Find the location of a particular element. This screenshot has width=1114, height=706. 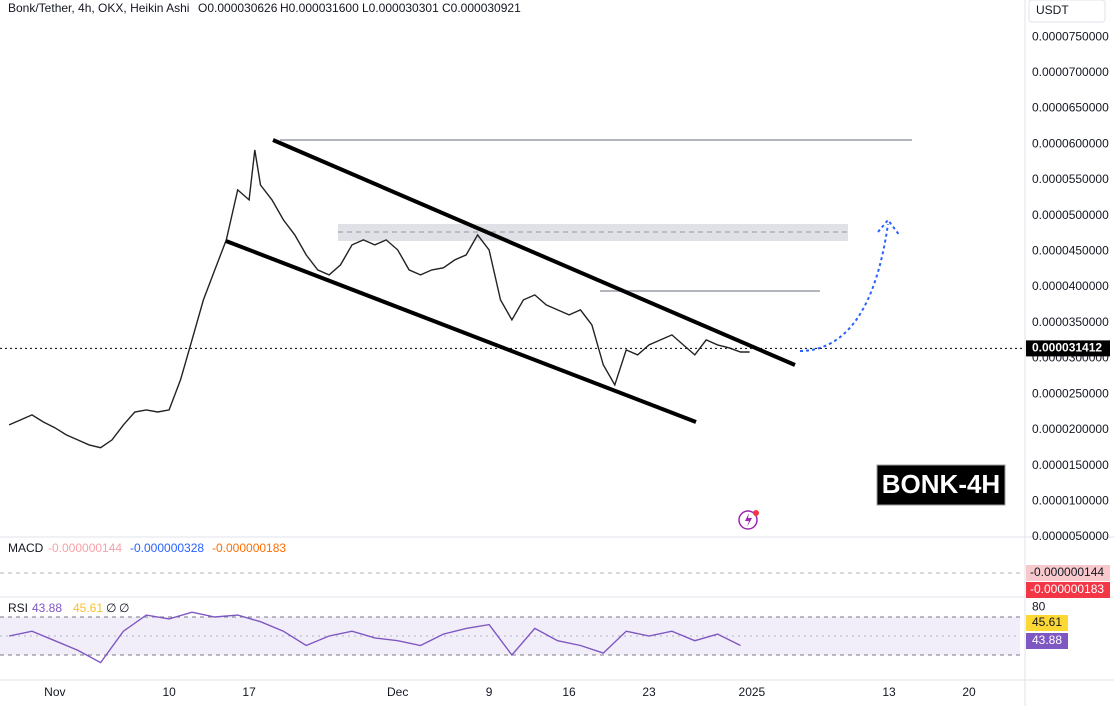

axis-value-label: -0.000000144 is located at coordinates (1067, 572).